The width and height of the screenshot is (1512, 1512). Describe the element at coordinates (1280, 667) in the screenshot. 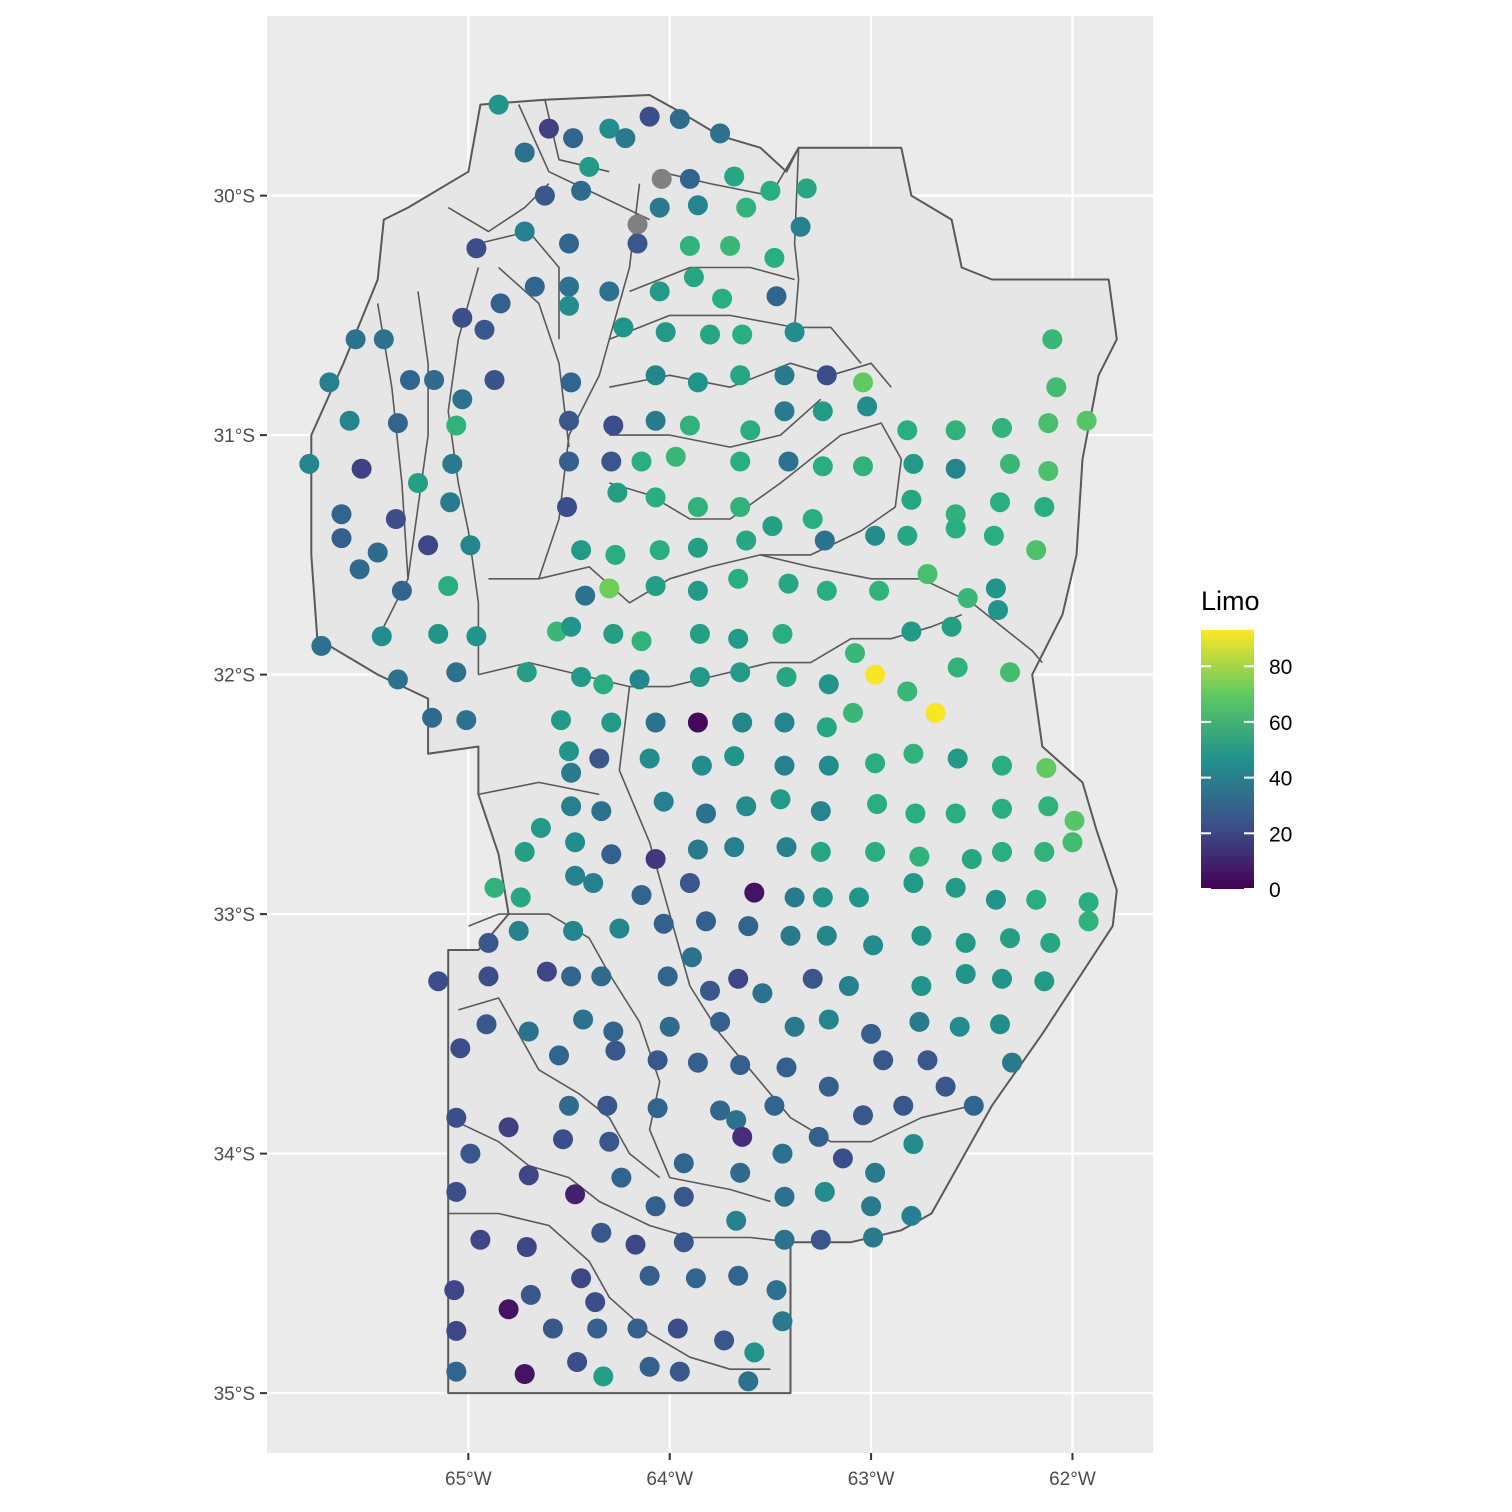

I see `legend-tick-label-4: 80` at that location.